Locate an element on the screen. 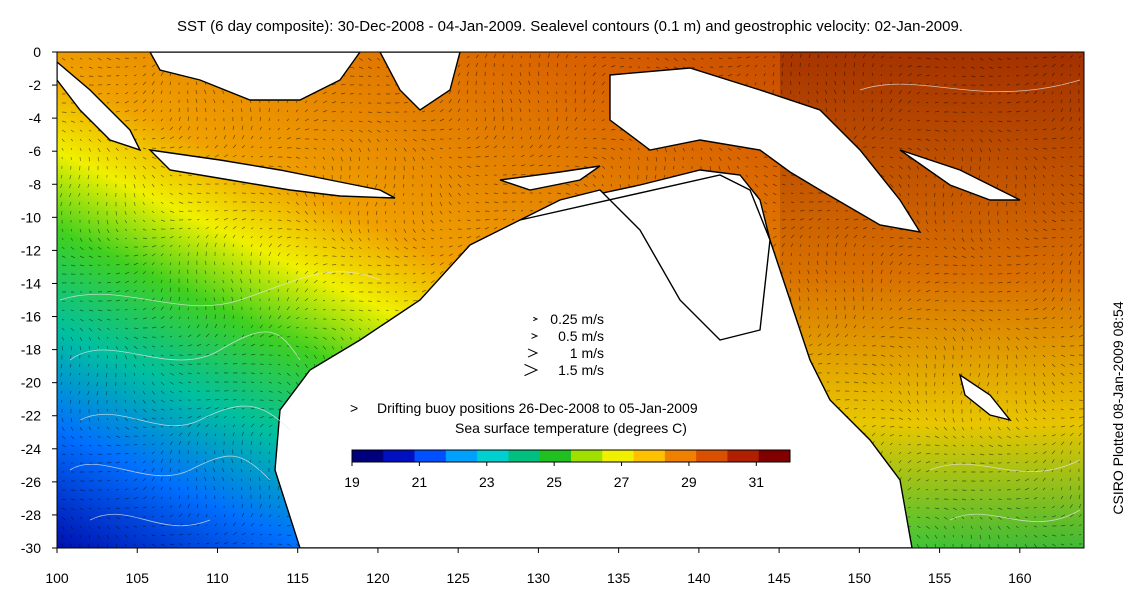 This screenshot has width=1140, height=600. new-caledonia is located at coordinates (985, 397).